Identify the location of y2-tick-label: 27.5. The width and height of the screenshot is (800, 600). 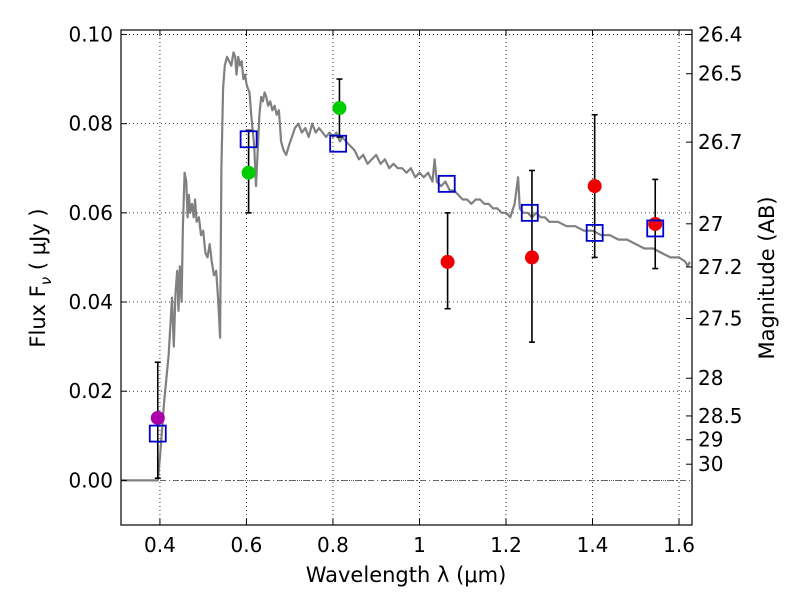
(720, 318).